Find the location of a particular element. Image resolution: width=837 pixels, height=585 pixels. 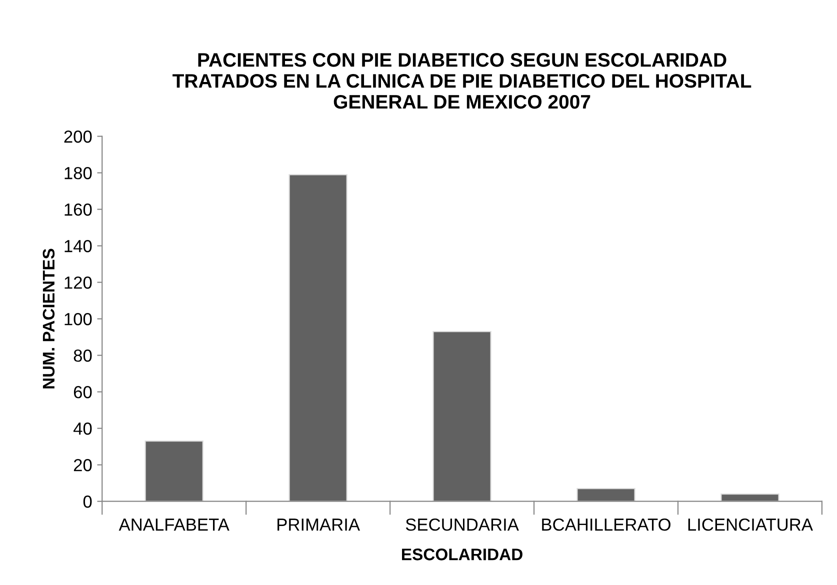

x-axis-title: ESCOLARIDAD is located at coordinates (462, 554).